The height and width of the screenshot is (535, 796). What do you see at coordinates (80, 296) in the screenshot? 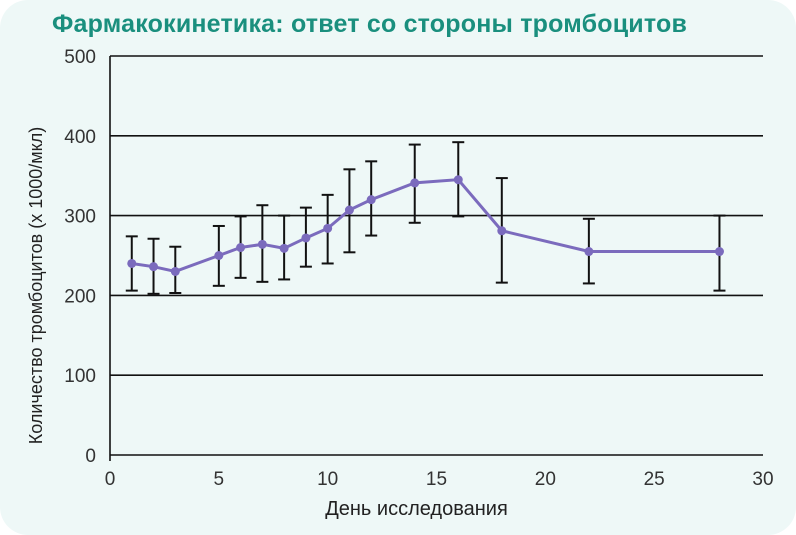
I see `y-tick-label: 200` at bounding box center [80, 296].